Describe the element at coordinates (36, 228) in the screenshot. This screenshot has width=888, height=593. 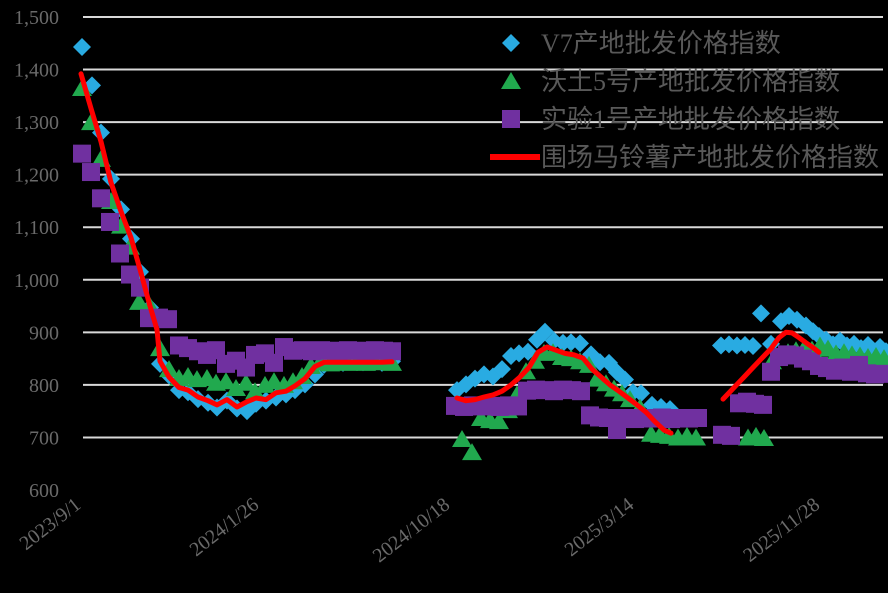
I see `y-axis-tick-label: 1,100` at that location.